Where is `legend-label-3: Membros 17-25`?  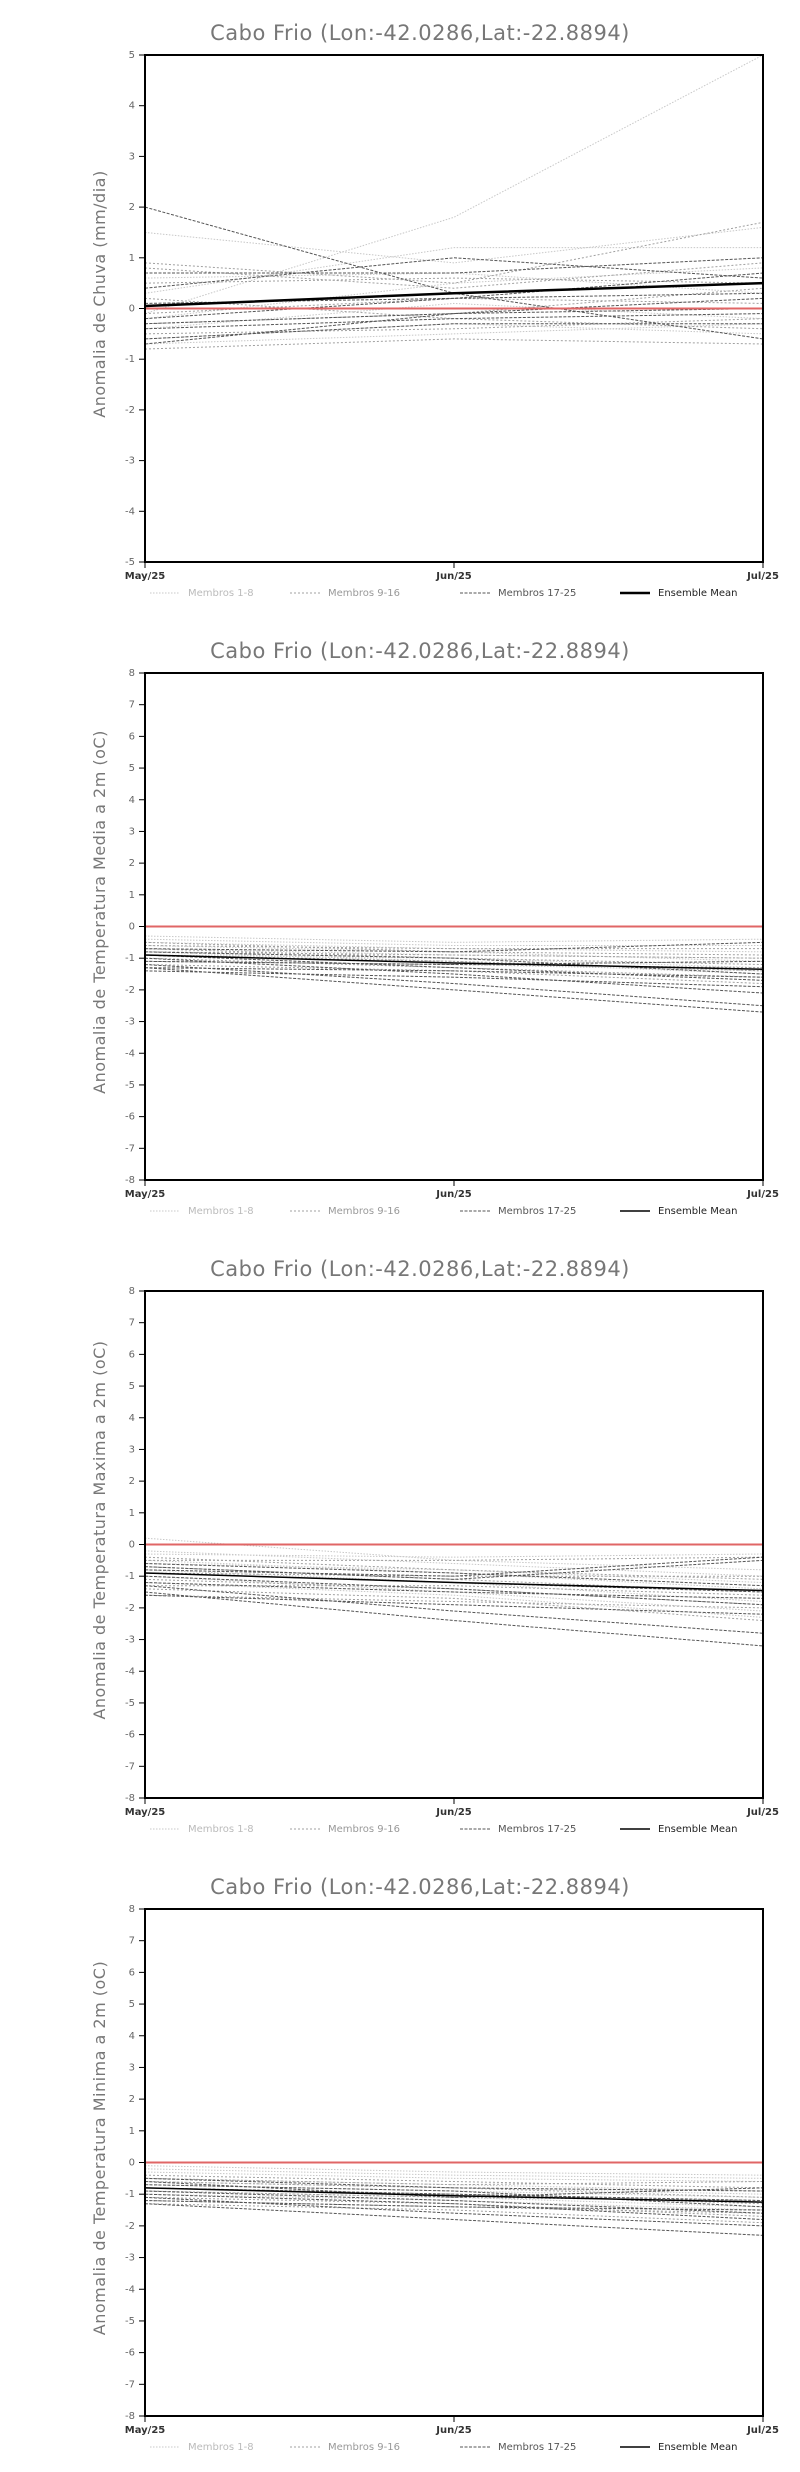
legend-label-3: Membros 17-25 is located at coordinates (537, 1211).